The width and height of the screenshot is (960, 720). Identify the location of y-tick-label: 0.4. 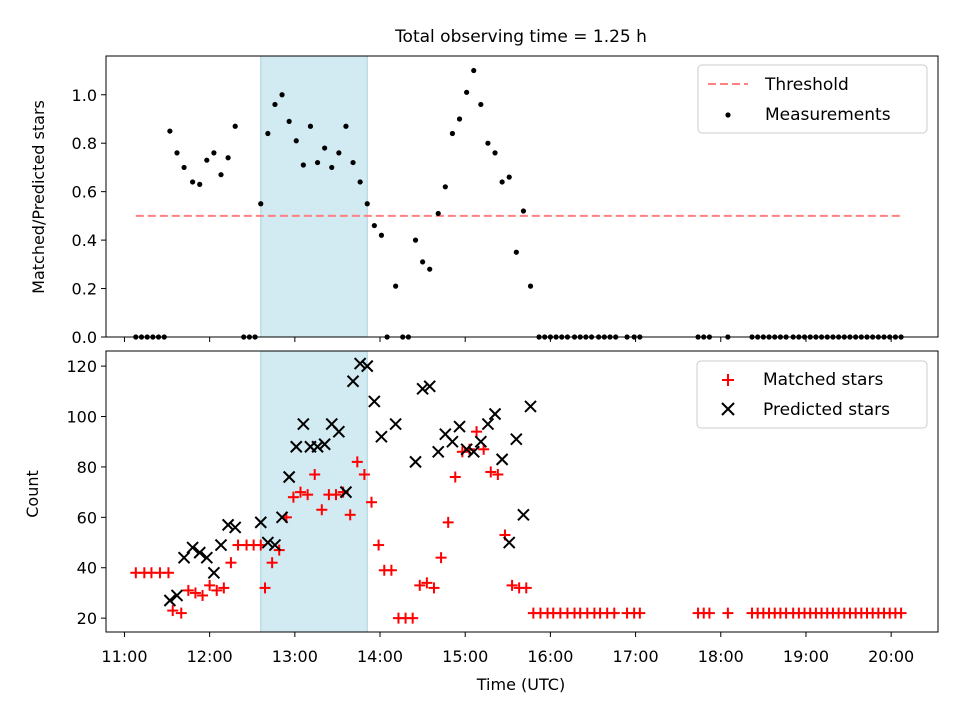
(84, 240).